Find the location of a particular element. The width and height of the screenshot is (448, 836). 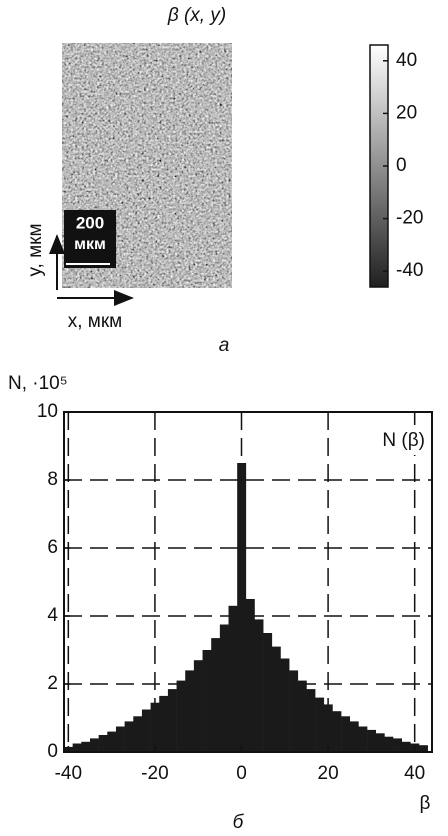

x-axis-label: β is located at coordinates (425, 803).